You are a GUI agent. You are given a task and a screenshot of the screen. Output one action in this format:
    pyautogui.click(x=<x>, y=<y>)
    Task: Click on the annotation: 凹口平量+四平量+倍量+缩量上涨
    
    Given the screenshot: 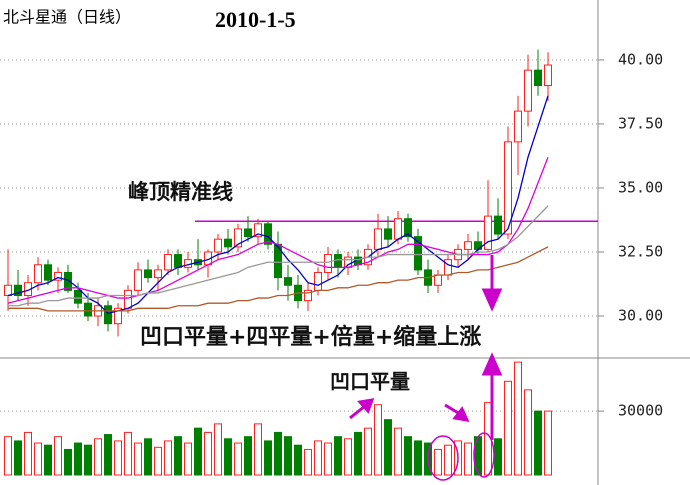 What is the action you would take?
    pyautogui.click(x=310, y=337)
    